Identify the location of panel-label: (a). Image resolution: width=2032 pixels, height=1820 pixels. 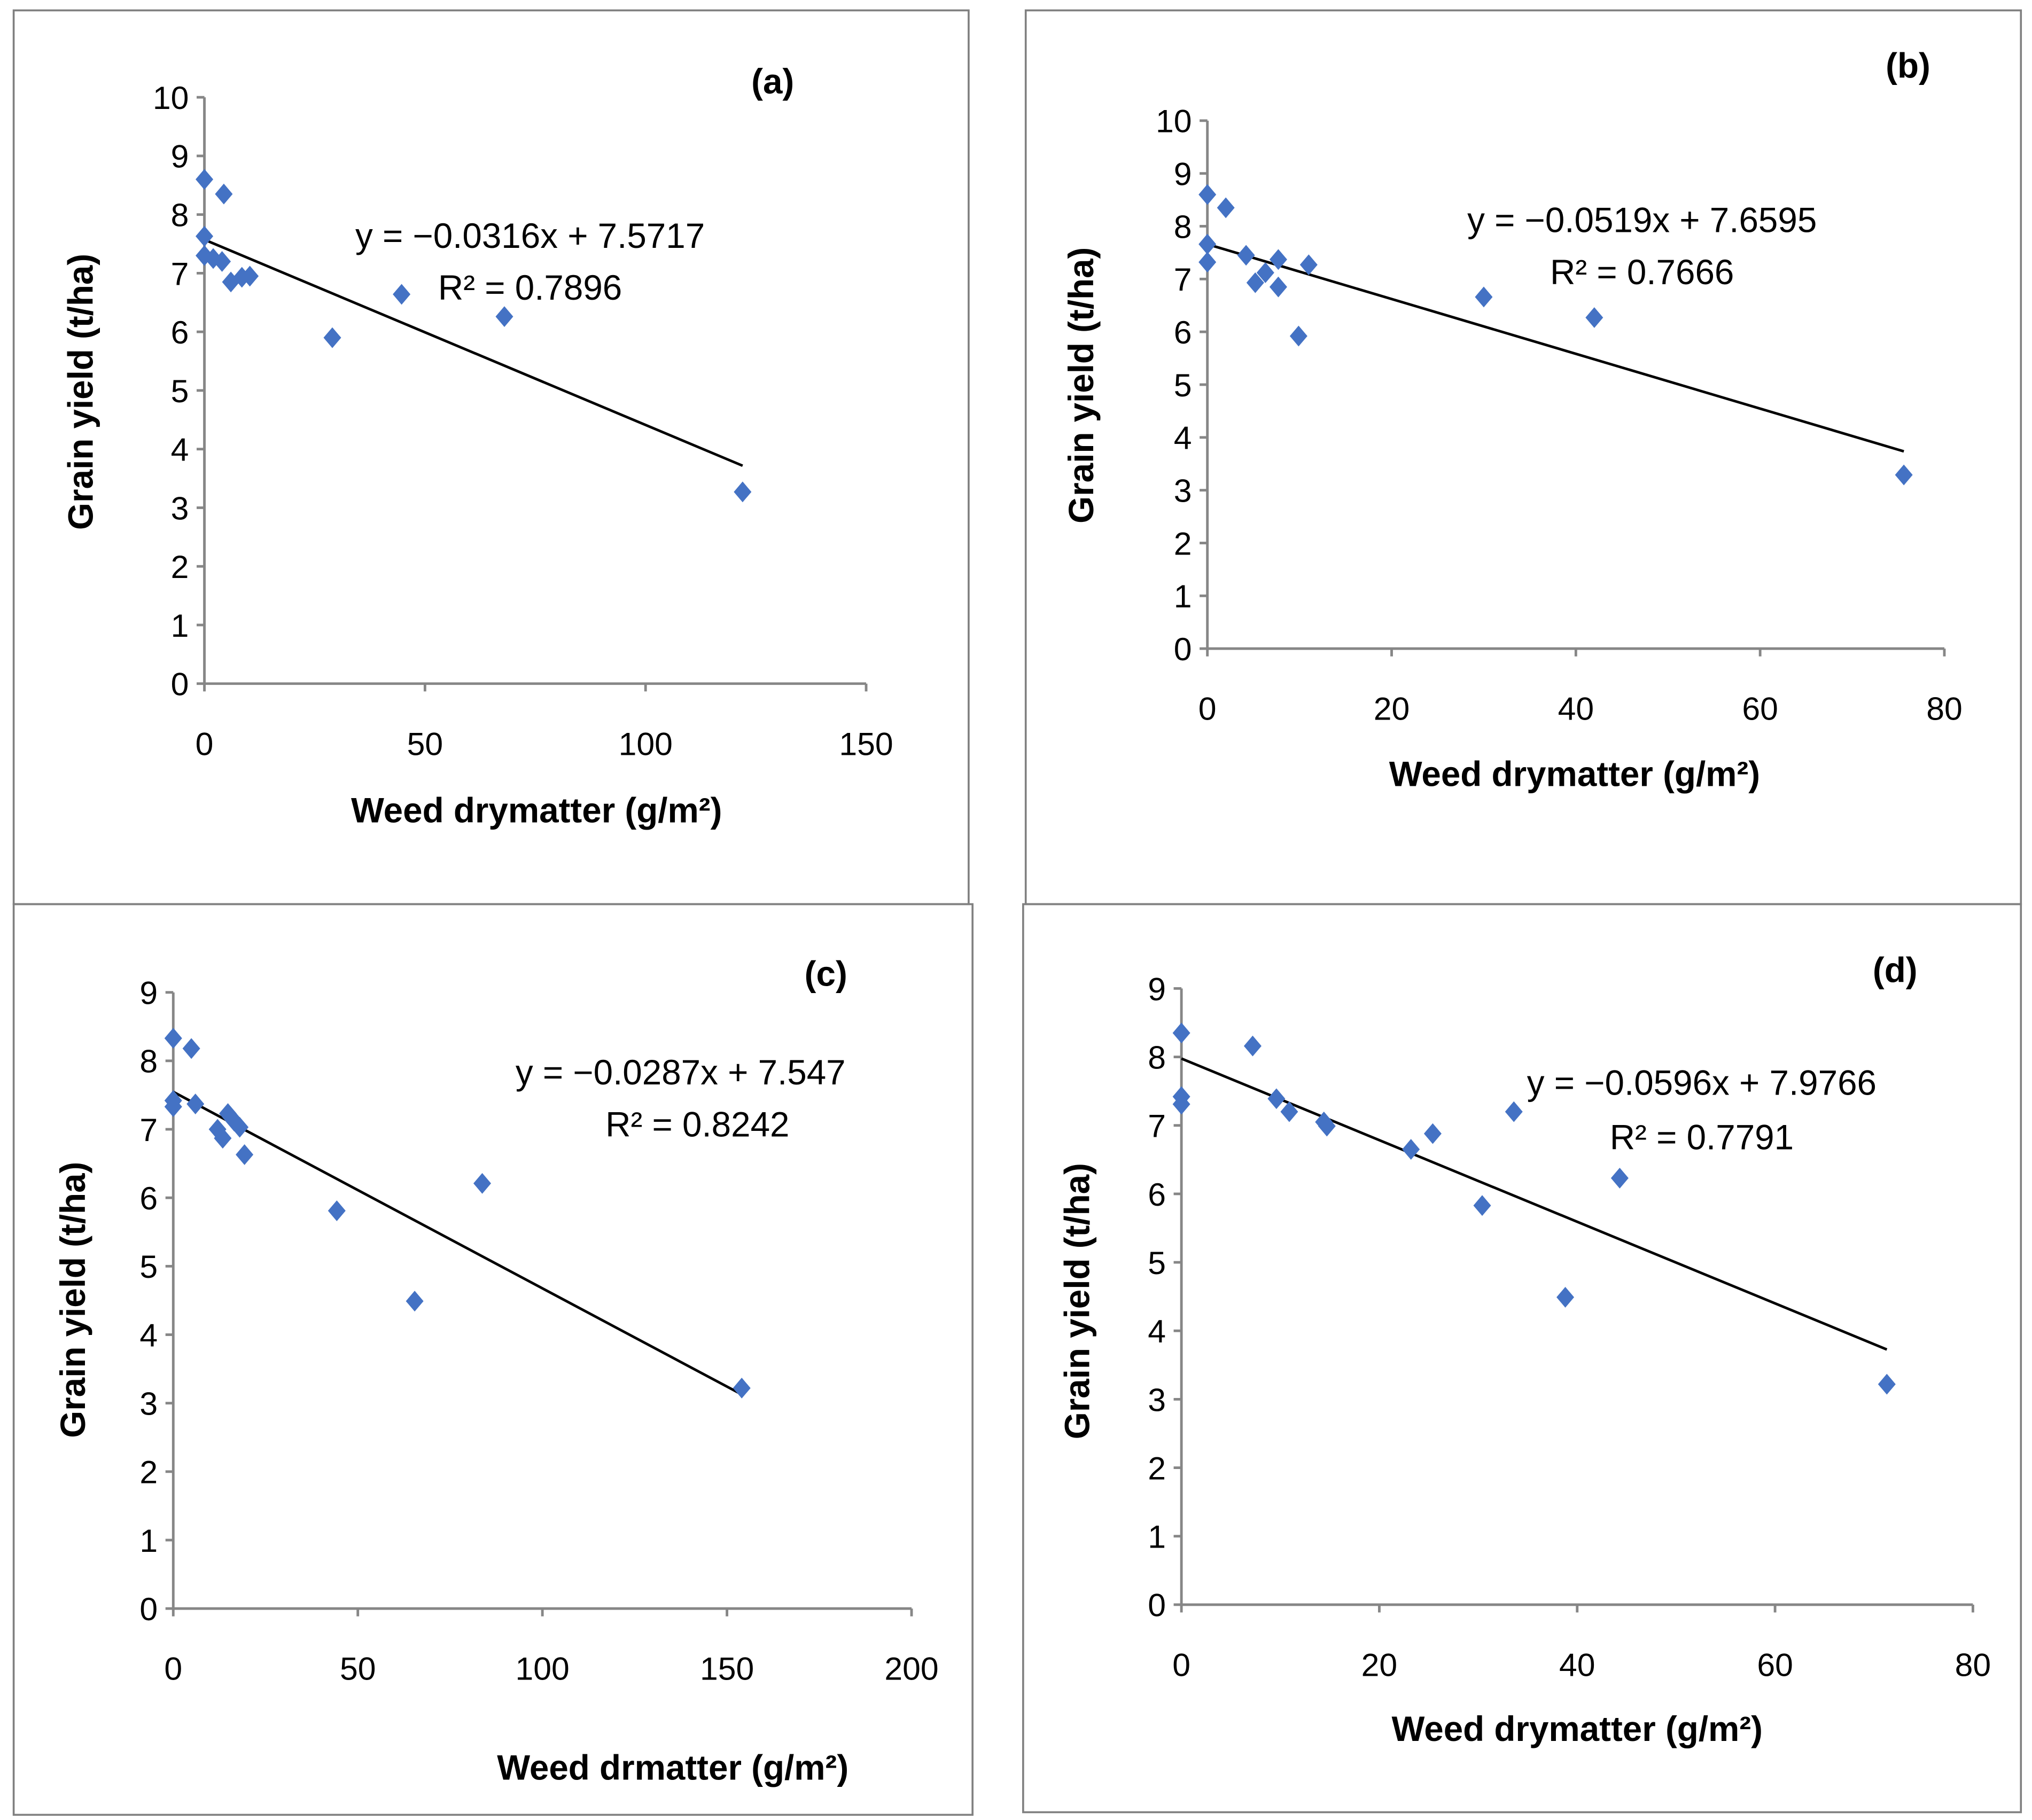
(772, 81).